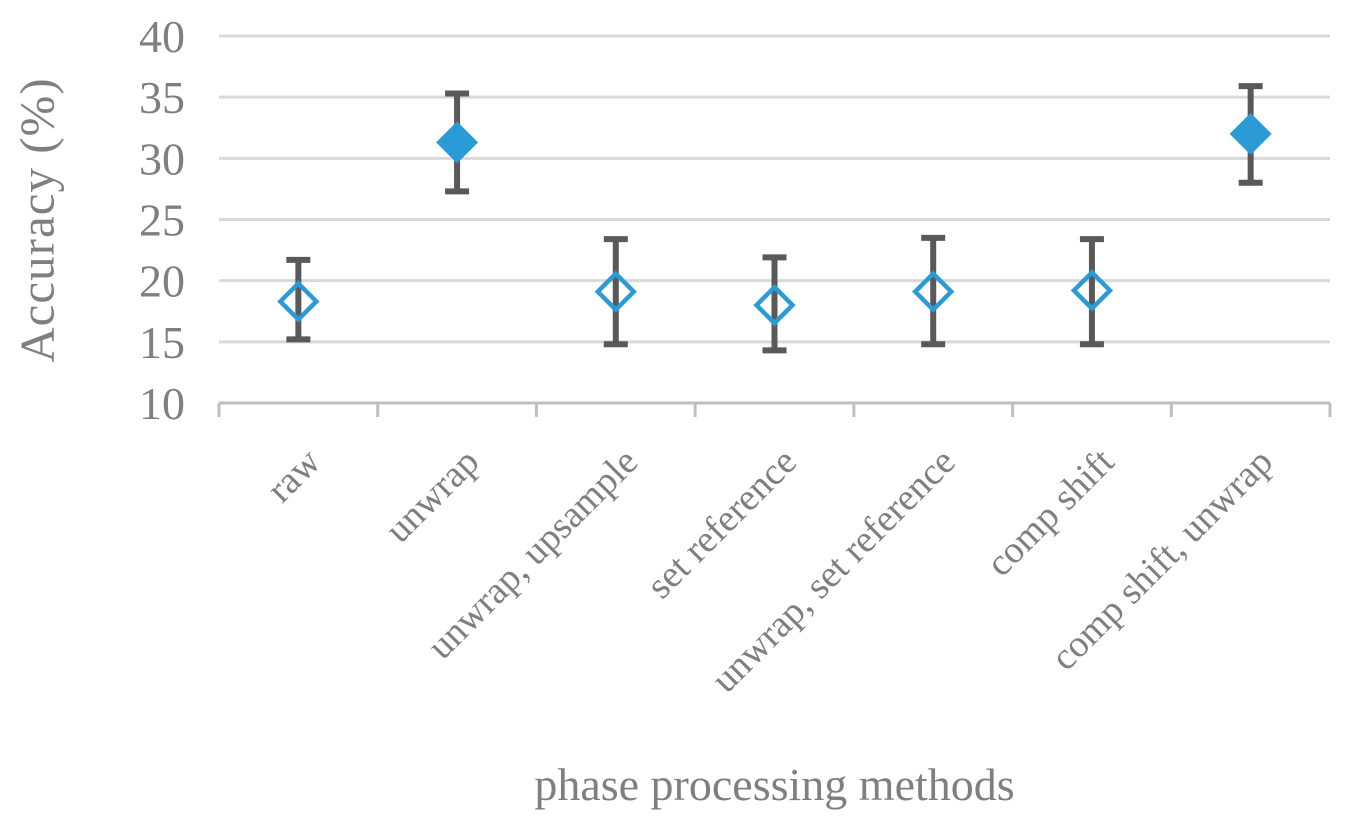 The width and height of the screenshot is (1346, 823). I want to click on x-category-label: set reference, so click(722, 524).